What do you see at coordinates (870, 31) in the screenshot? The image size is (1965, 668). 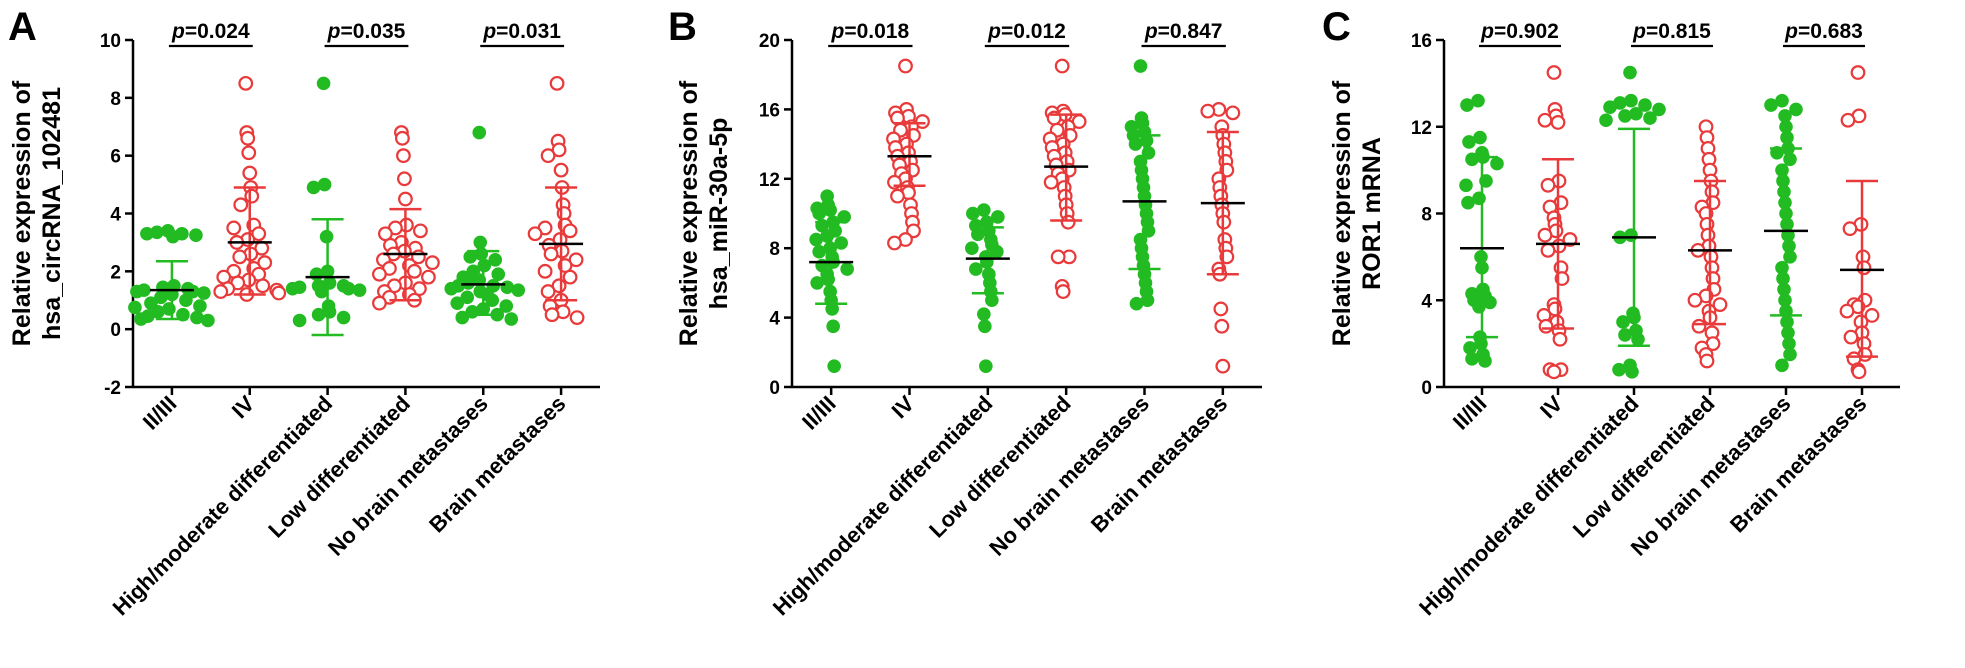 I see `p-value-label: p=0.018` at bounding box center [870, 31].